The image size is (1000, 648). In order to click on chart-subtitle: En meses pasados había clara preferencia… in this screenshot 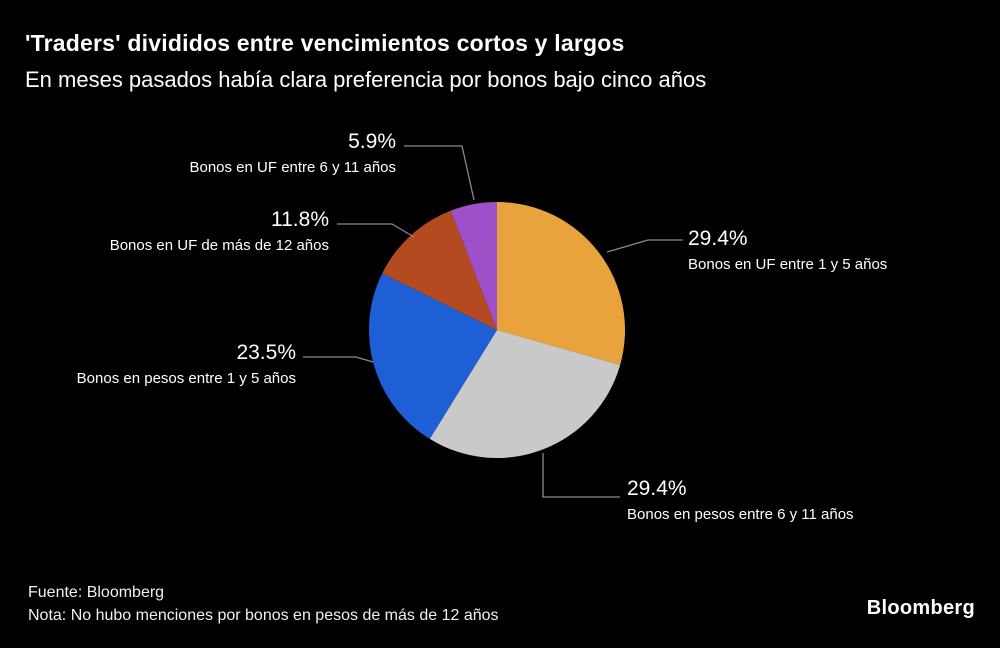, I will do `click(366, 79)`.